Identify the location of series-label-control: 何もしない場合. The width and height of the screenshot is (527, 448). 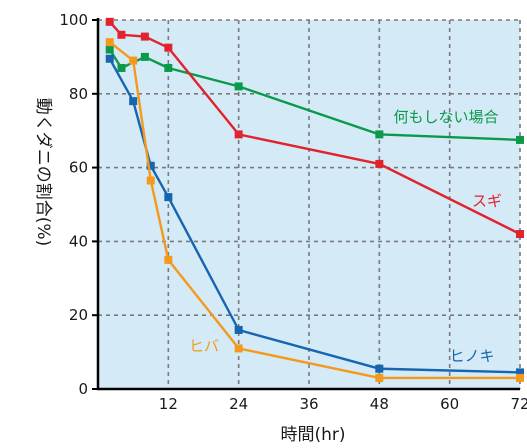
(445, 117).